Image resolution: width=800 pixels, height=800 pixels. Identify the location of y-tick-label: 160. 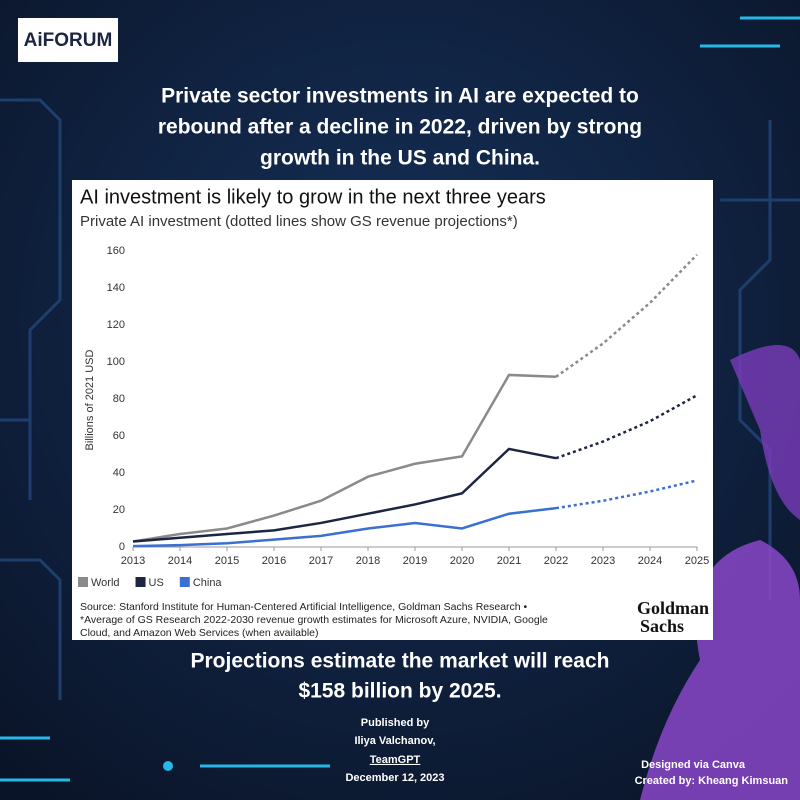
(116, 251).